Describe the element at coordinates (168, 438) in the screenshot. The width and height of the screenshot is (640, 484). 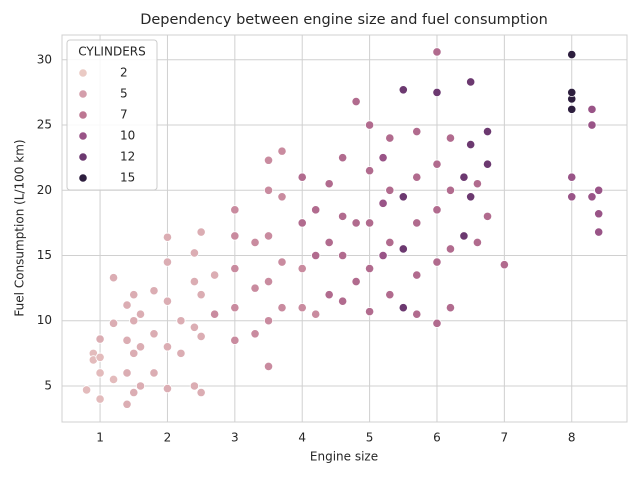
I see `x-tick-label: 2` at that location.